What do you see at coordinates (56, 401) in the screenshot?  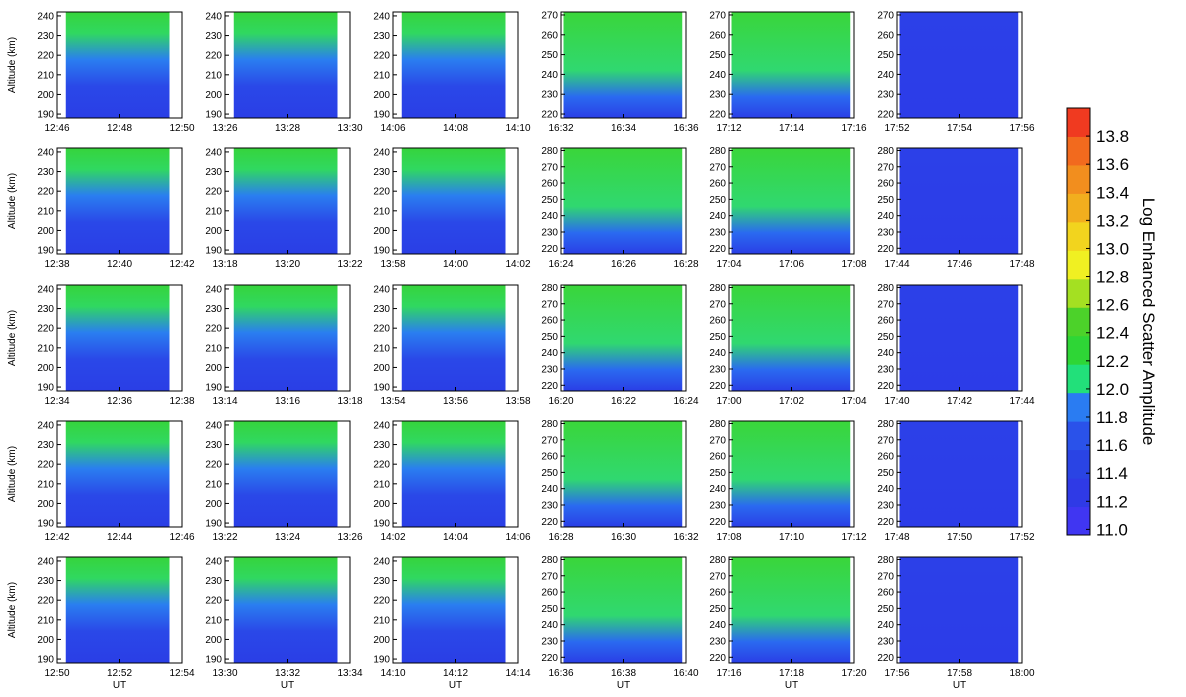 I see `x-tick-label: 12:34` at bounding box center [56, 401].